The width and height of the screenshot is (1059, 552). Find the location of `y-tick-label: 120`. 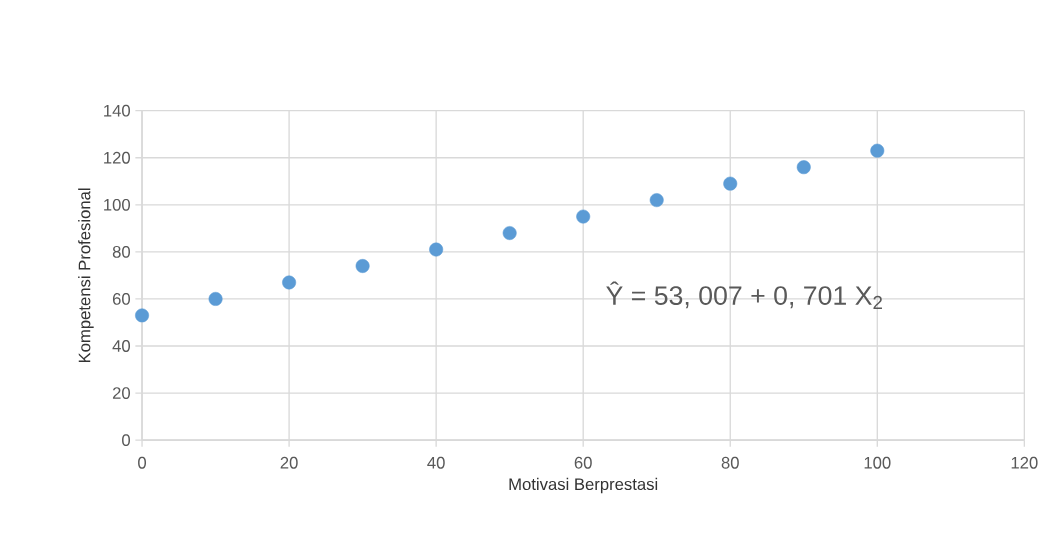

y-tick-label: 120 is located at coordinates (117, 157).